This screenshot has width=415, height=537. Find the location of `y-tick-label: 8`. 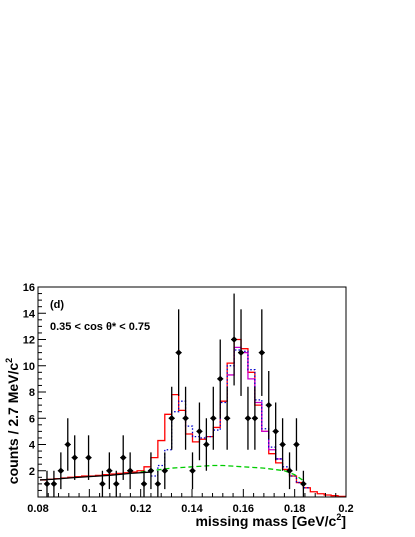

y-tick-label: 8 is located at coordinates (32, 393).